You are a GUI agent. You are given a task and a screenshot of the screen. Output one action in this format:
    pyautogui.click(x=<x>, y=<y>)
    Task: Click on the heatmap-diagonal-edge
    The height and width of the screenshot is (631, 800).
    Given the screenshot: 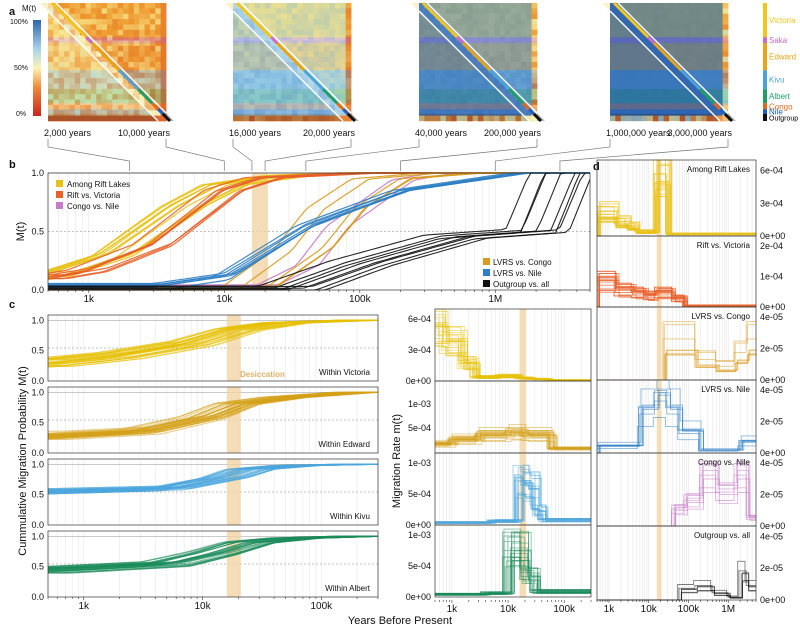 What is the action you would take?
    pyautogui.click(x=482, y=58)
    